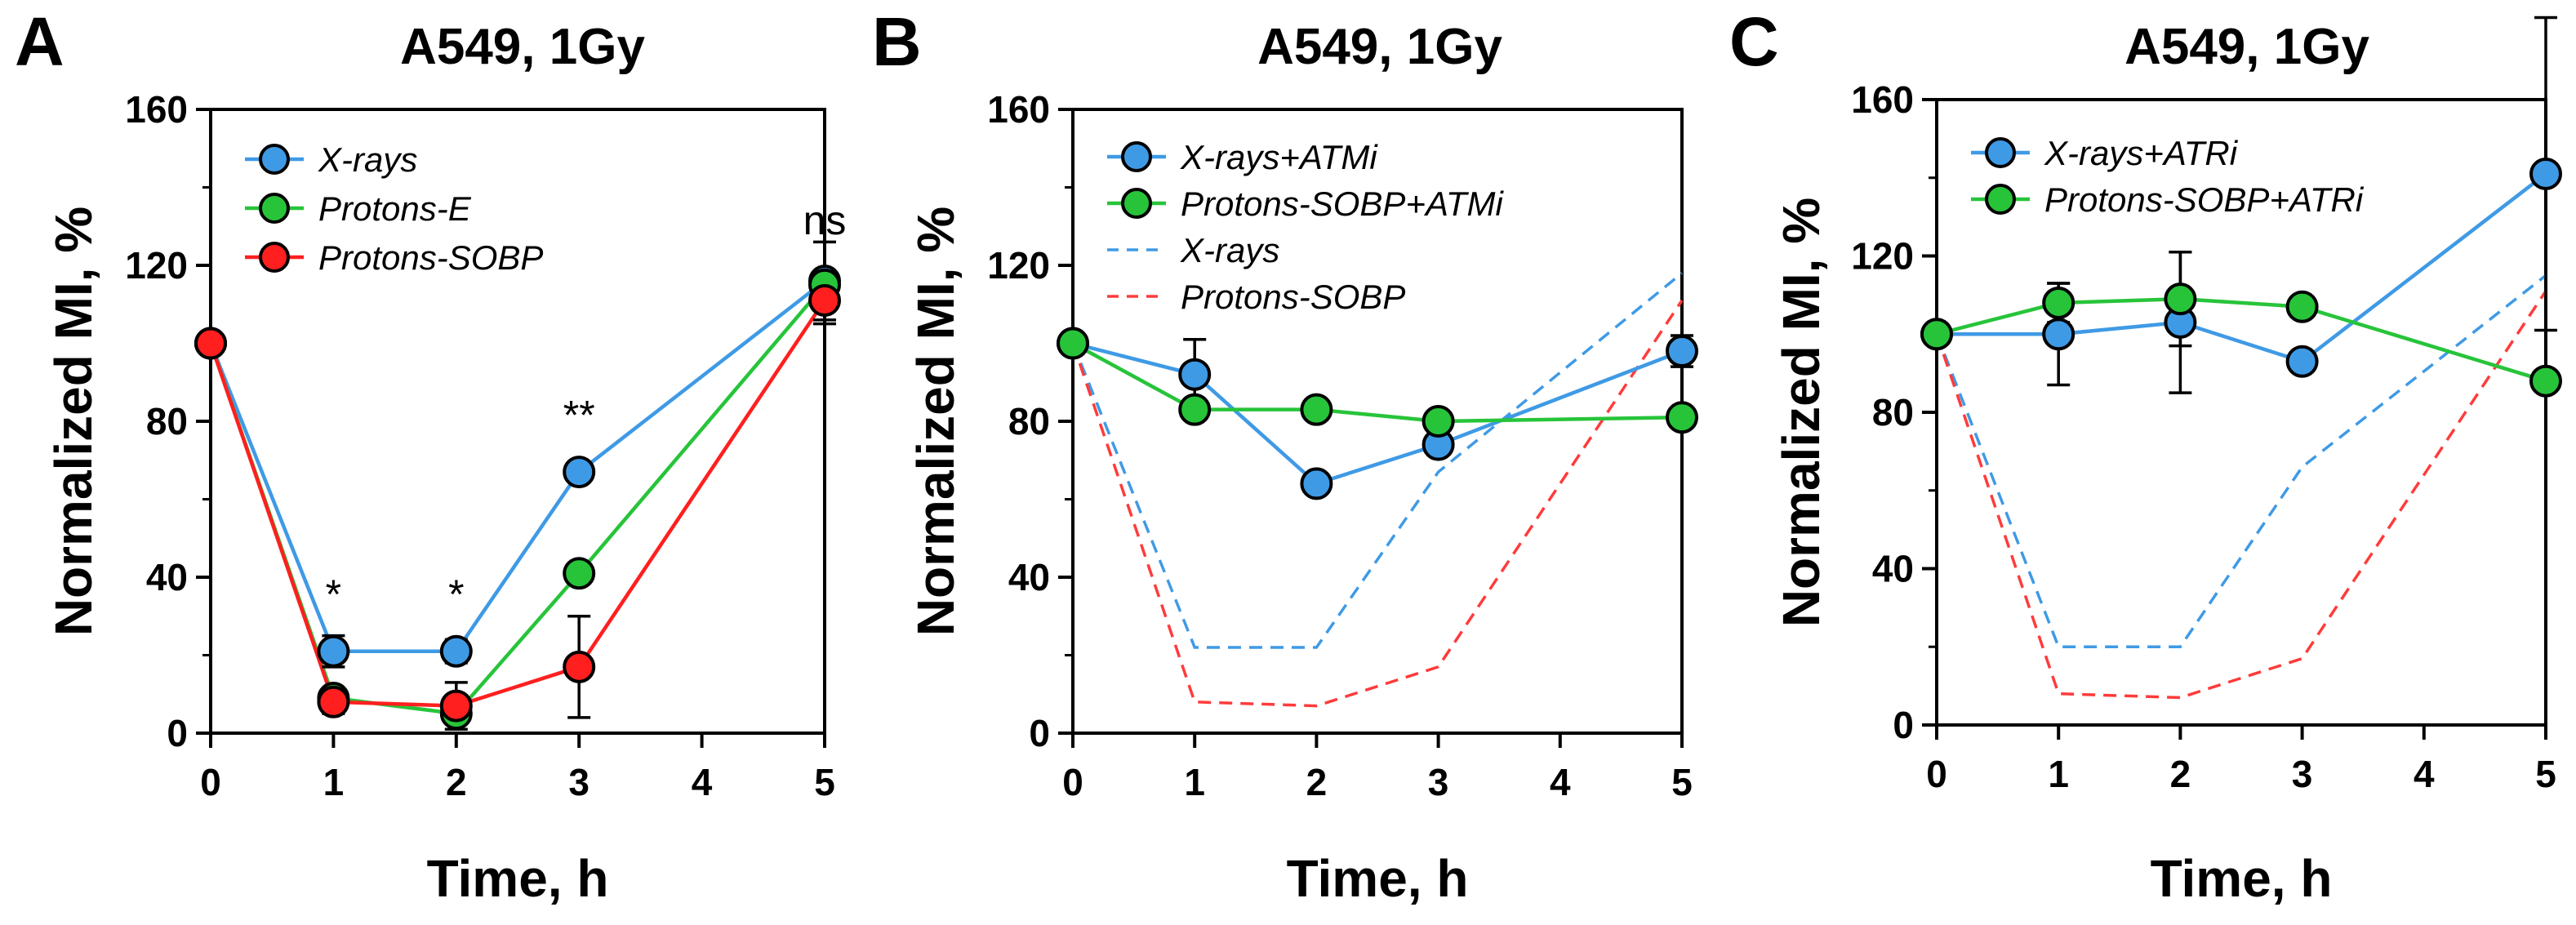 This screenshot has width=2576, height=925. What do you see at coordinates (2241, 461) in the screenshot?
I see `series-line-x-rays-reference-` at bounding box center [2241, 461].